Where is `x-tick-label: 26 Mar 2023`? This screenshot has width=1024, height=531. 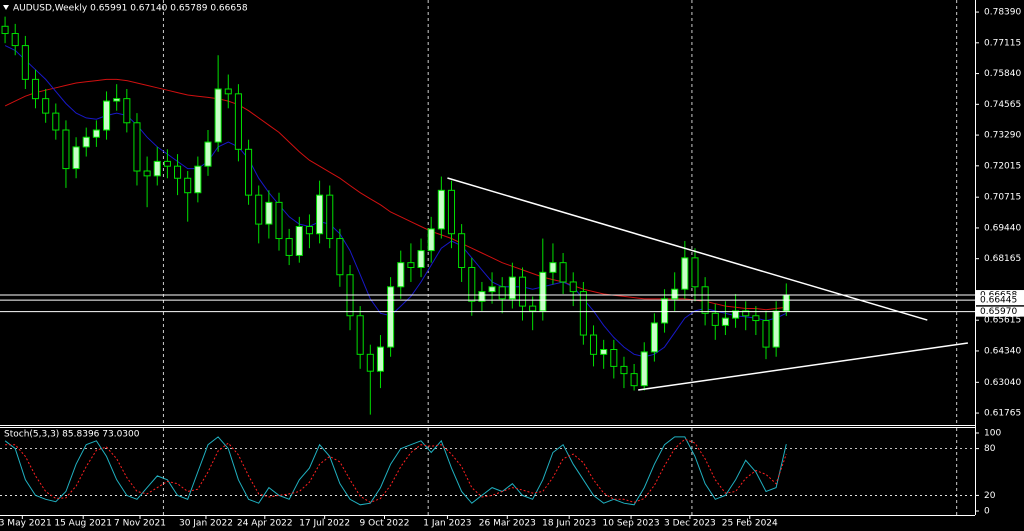
x-tick-label: 26 Mar 2023 is located at coordinates (507, 524).